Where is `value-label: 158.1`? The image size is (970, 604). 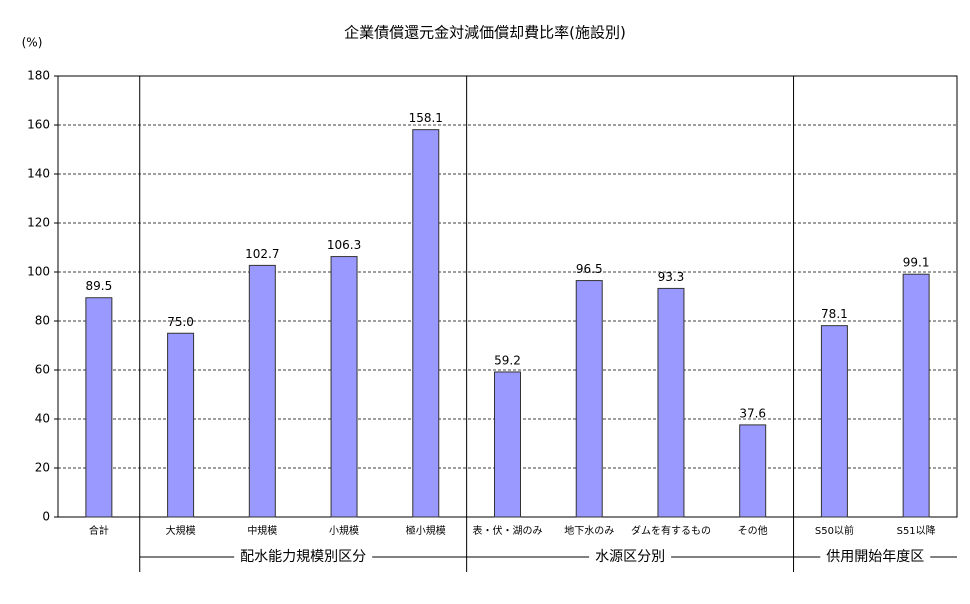
value-label: 158.1 is located at coordinates (426, 118).